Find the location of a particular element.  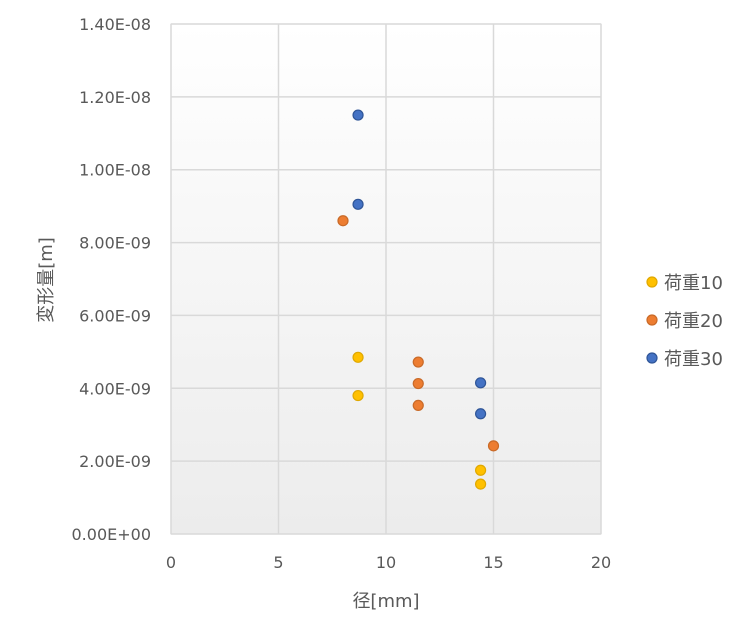

x-axis-ticks: 0 5 10 15 20 is located at coordinates (388, 562).